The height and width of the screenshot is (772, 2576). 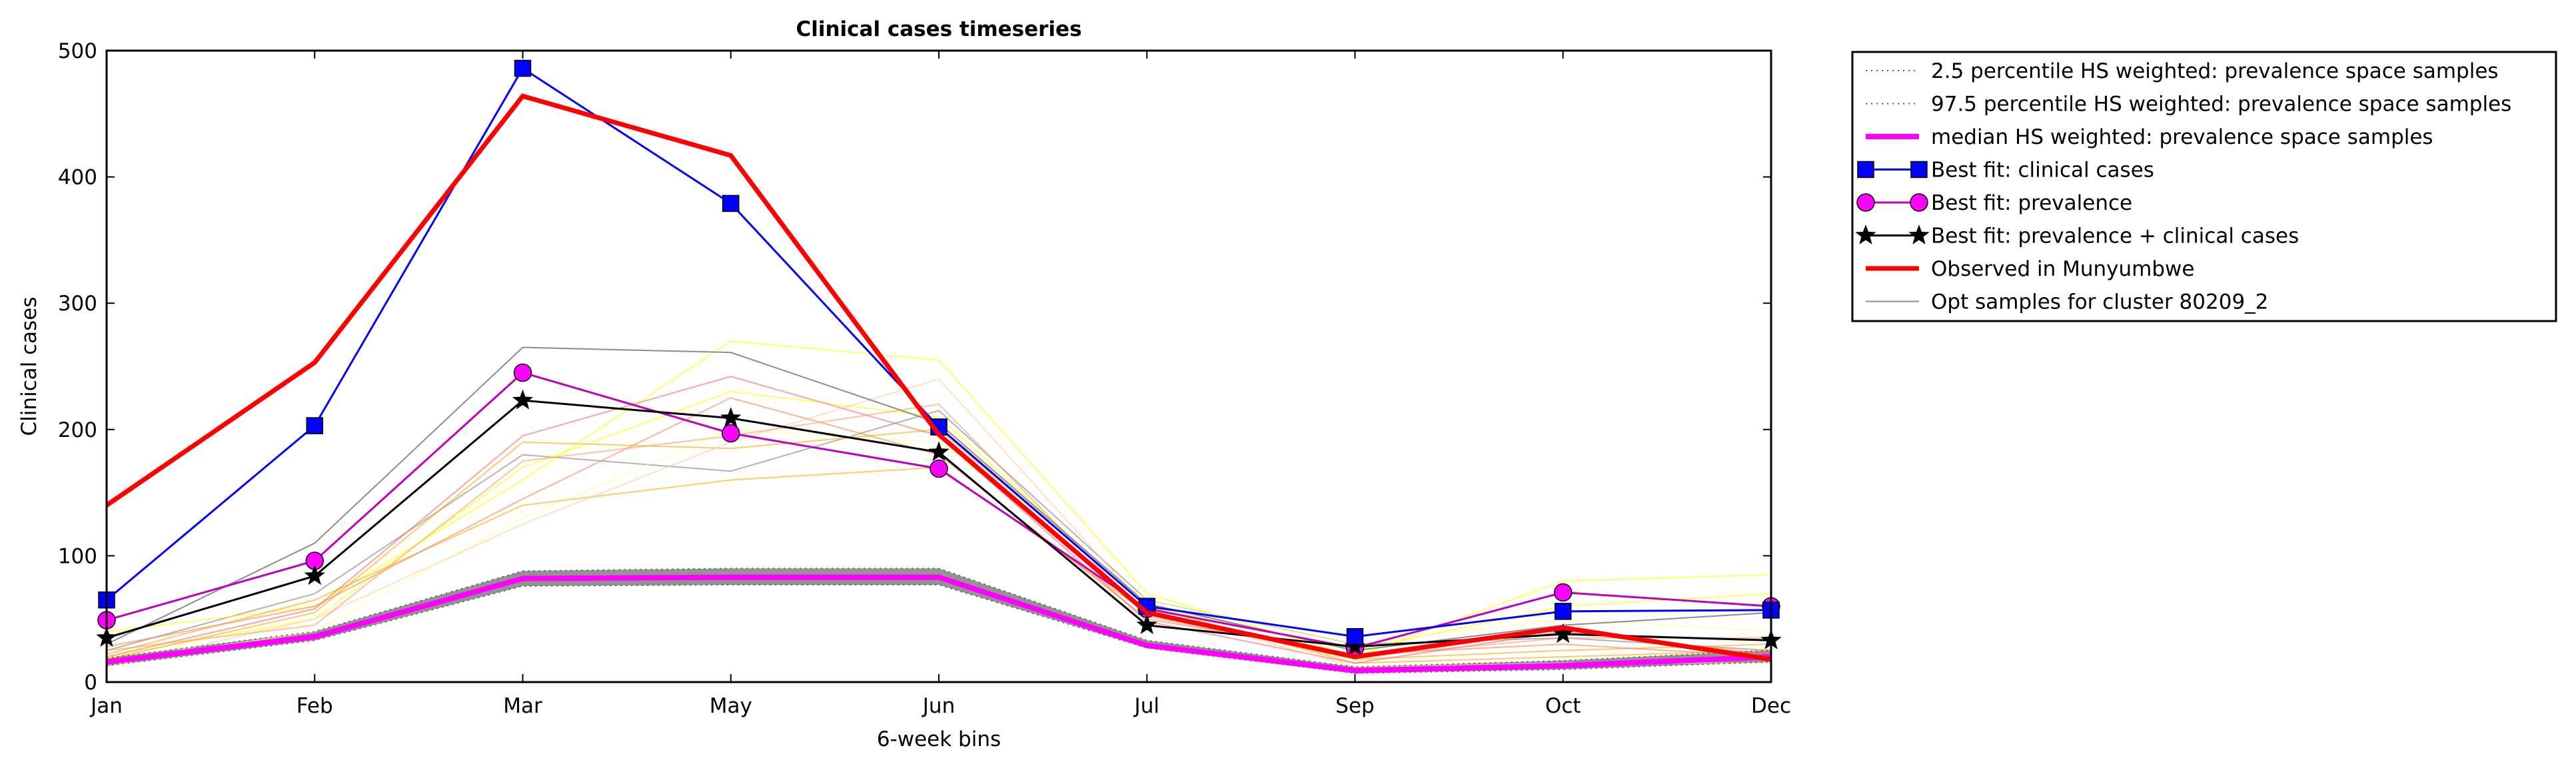 What do you see at coordinates (1866, 170) in the screenshot?
I see `legend-marker-3-a` at bounding box center [1866, 170].